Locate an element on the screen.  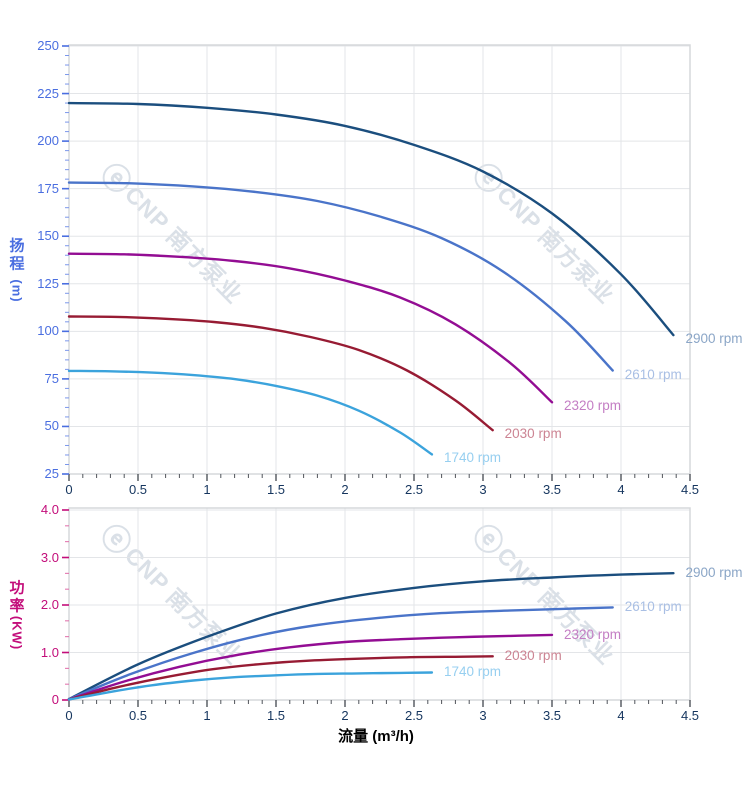
head-axis-unit: (m) is located at coordinates (17, 291).